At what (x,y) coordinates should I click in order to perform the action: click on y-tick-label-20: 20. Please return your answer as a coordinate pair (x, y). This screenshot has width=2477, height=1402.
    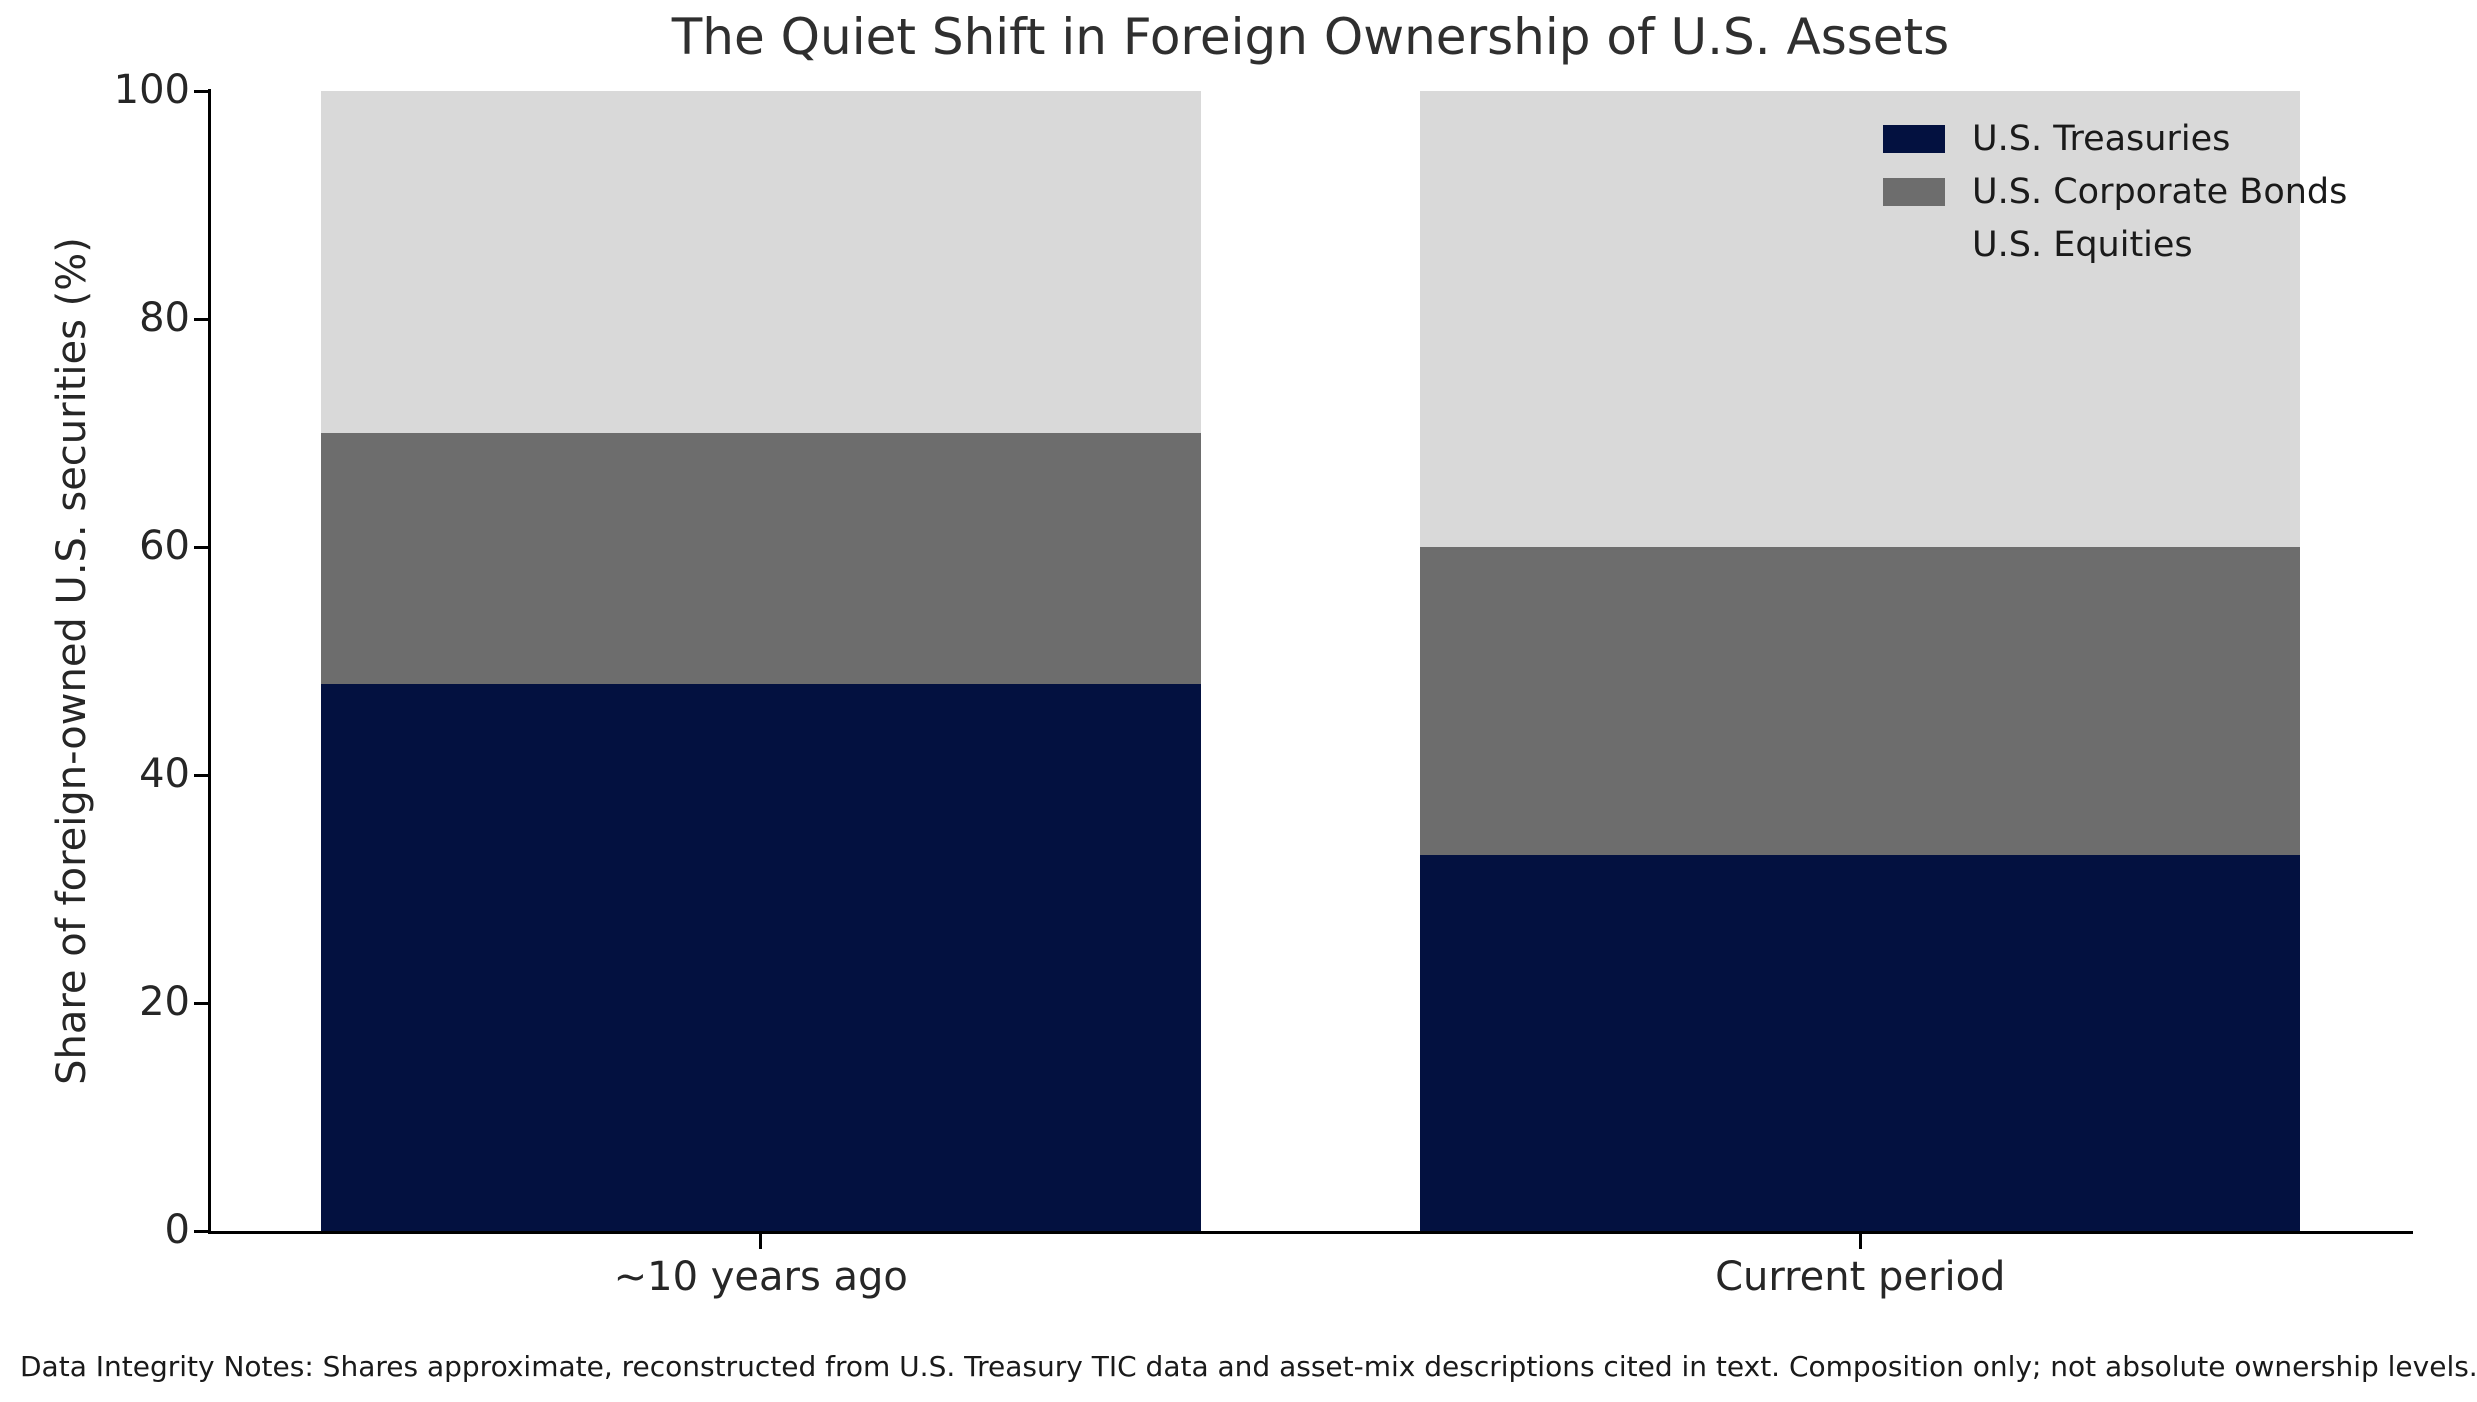
    Looking at the image, I should click on (164, 1002).